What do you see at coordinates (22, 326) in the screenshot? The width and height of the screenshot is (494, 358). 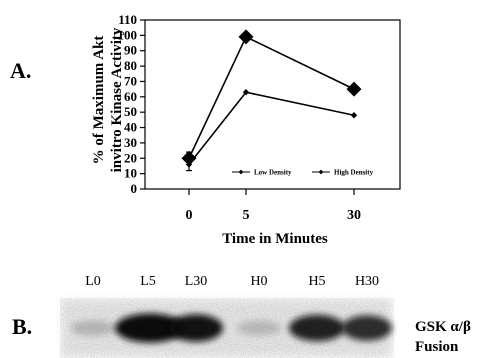 I see `panel-b-label: B.` at bounding box center [22, 326].